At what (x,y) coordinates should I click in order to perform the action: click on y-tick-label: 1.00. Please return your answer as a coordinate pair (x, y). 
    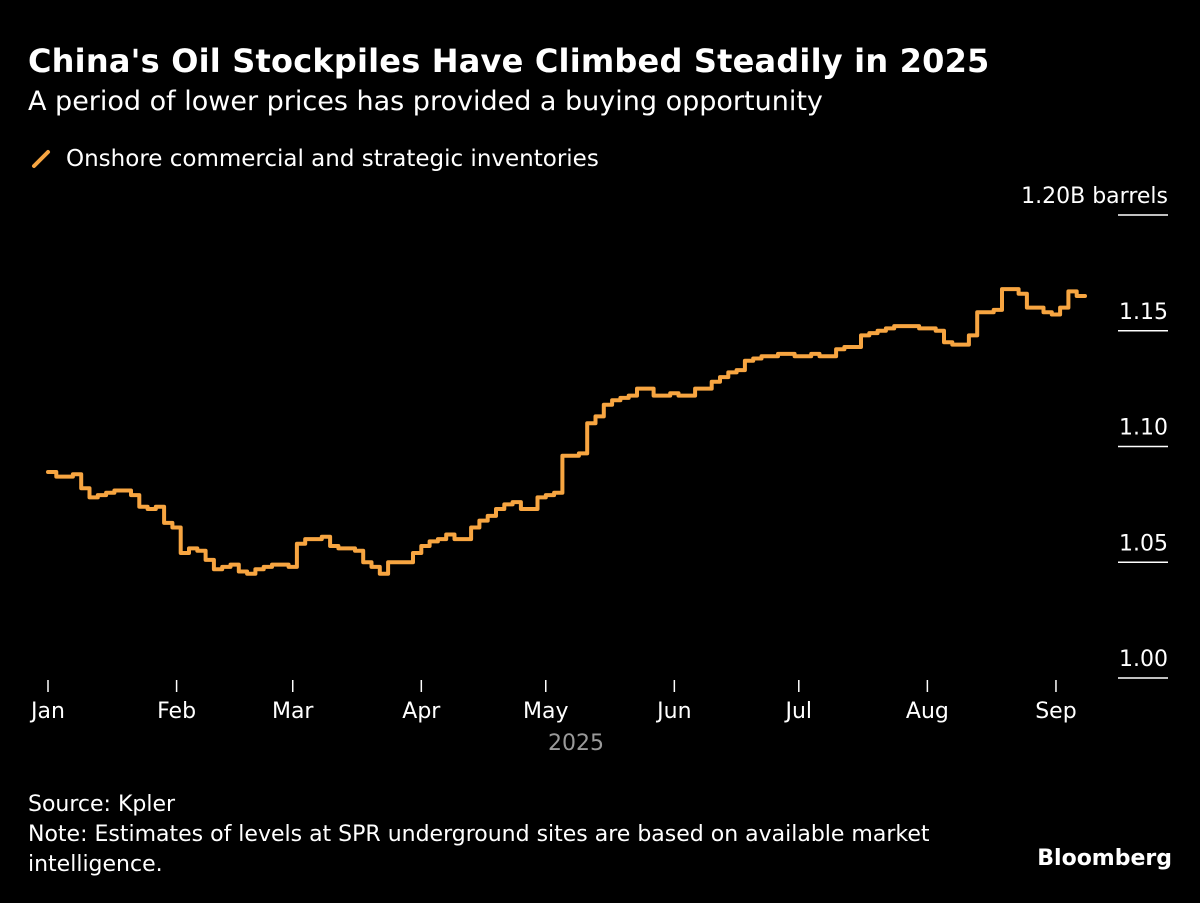
    Looking at the image, I should click on (1143, 659).